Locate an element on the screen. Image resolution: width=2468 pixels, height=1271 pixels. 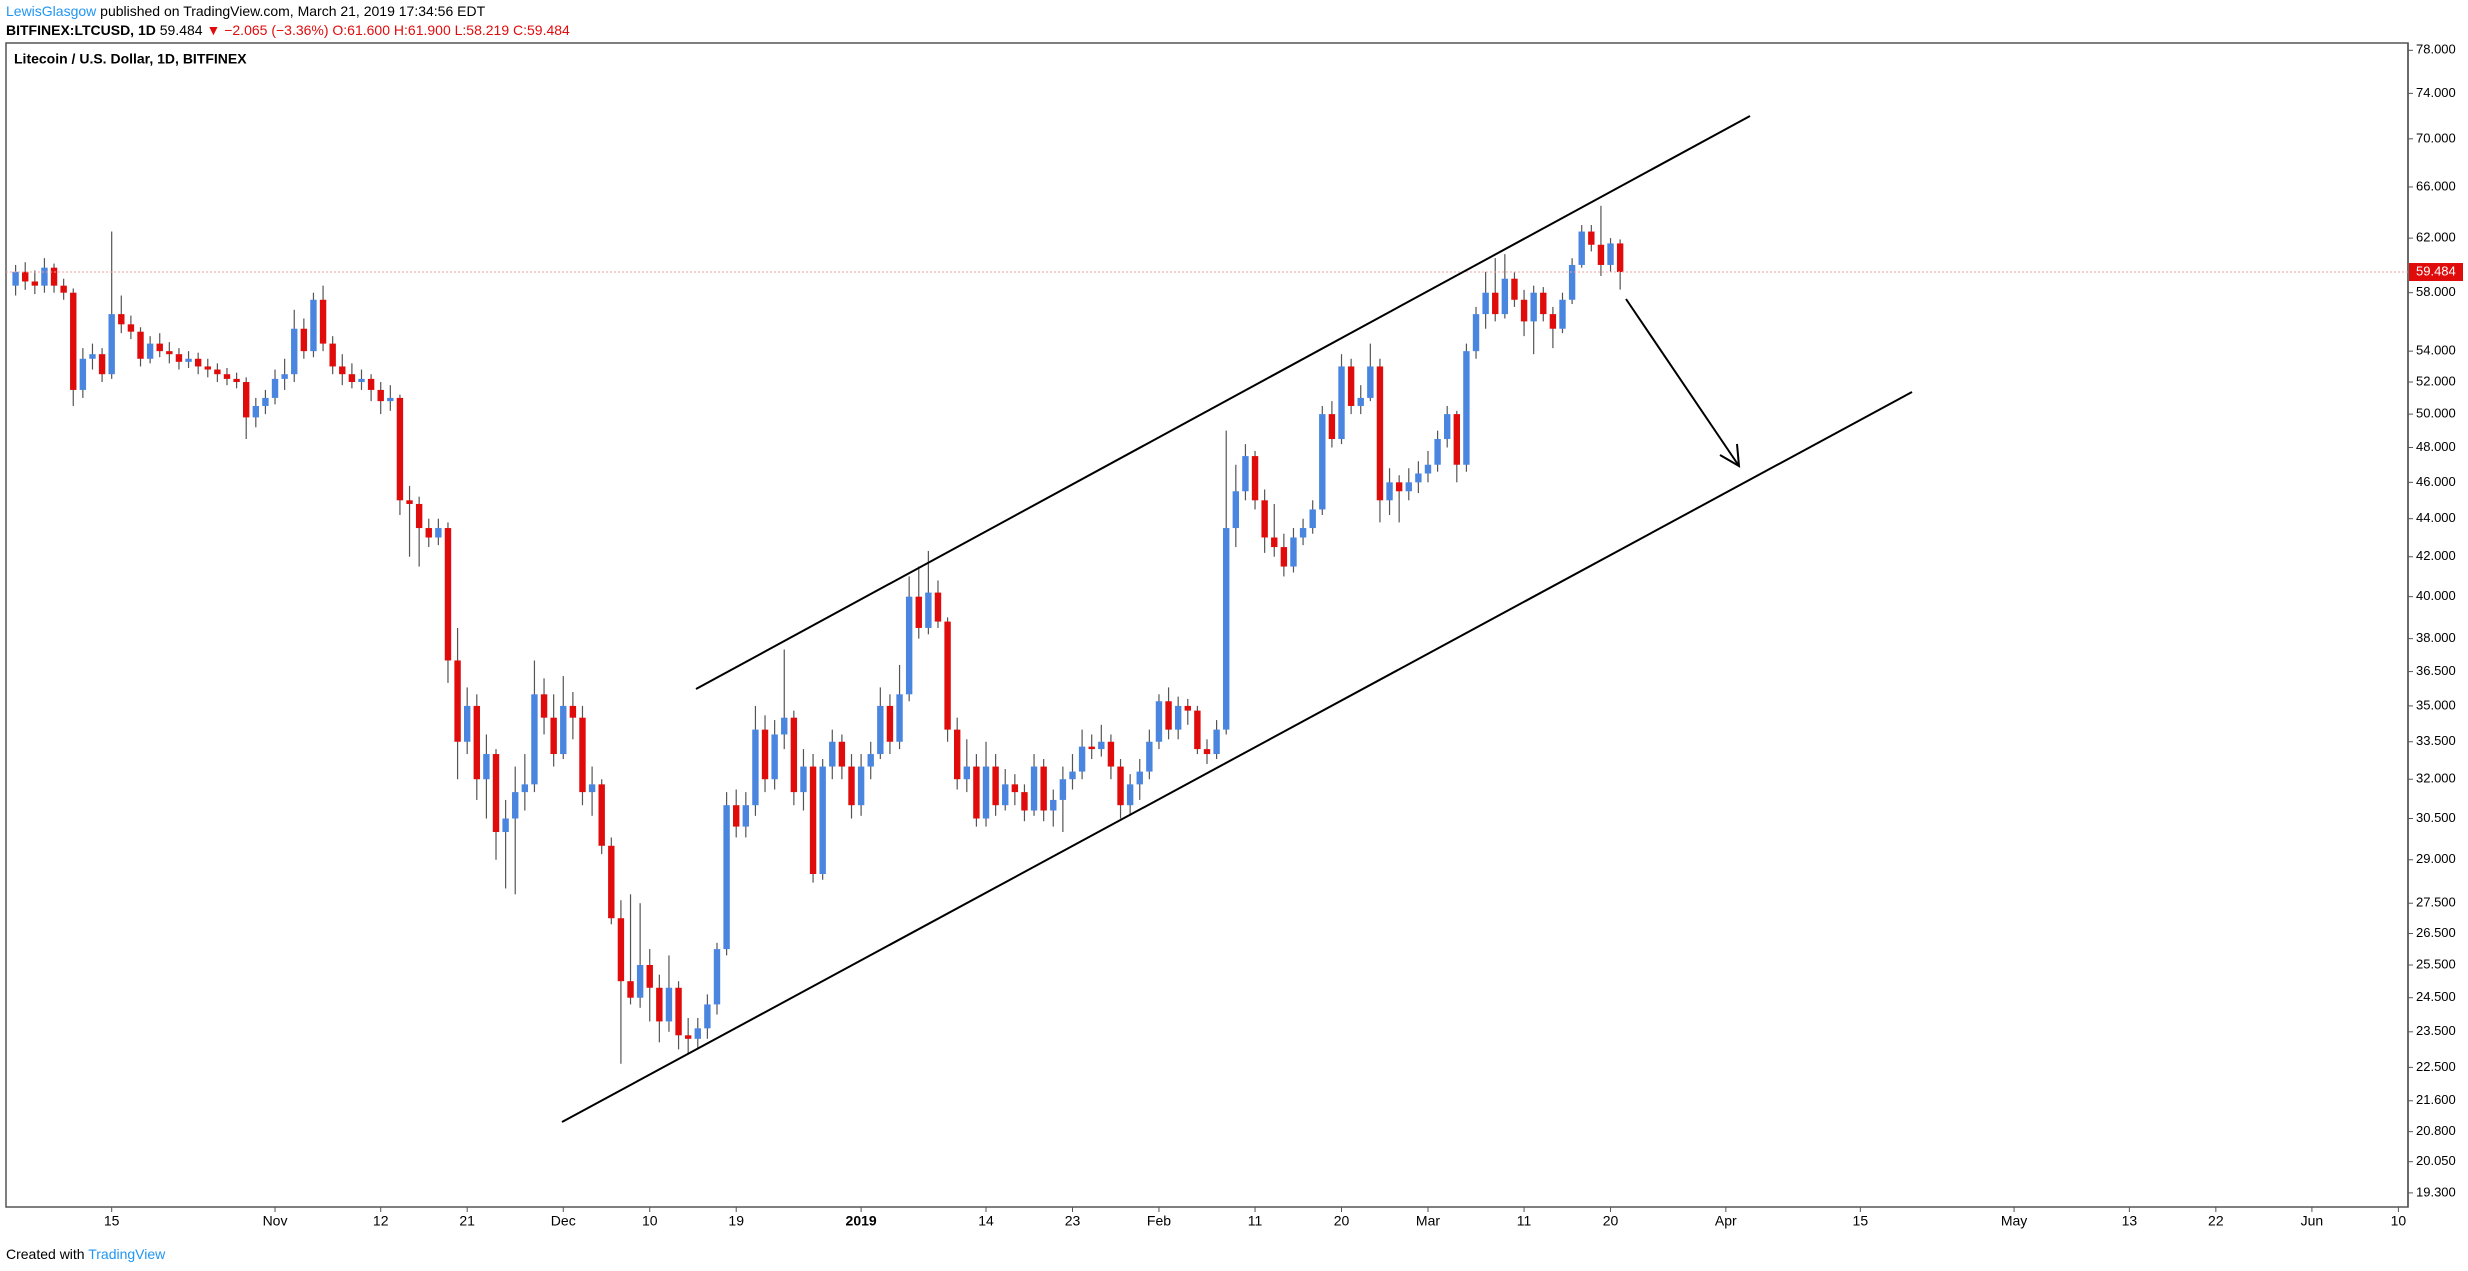
y-tick-label: 29.000 is located at coordinates (2436, 858).